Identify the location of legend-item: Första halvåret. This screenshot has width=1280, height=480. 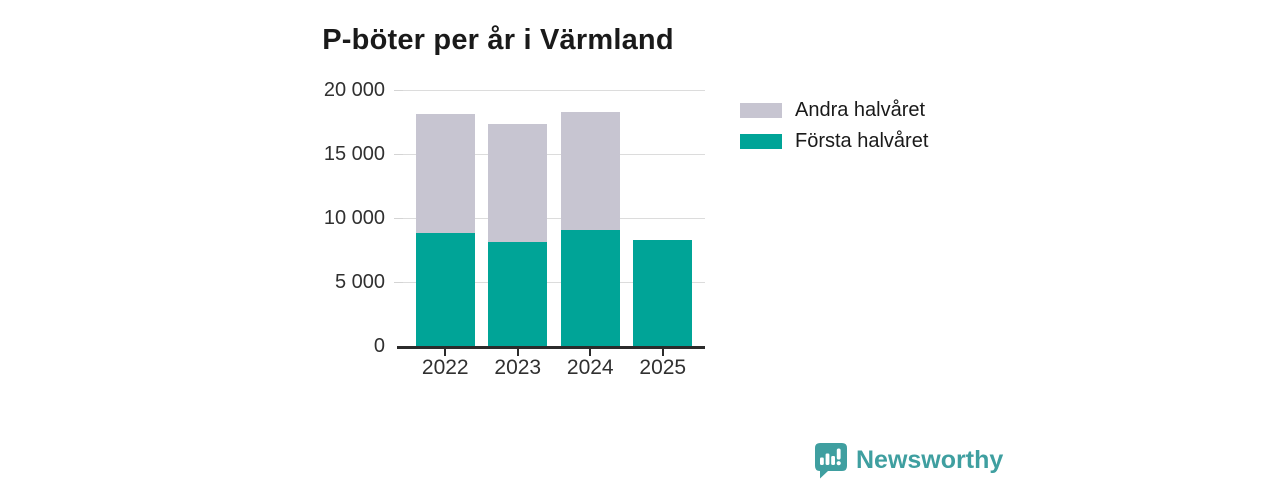
(834, 141).